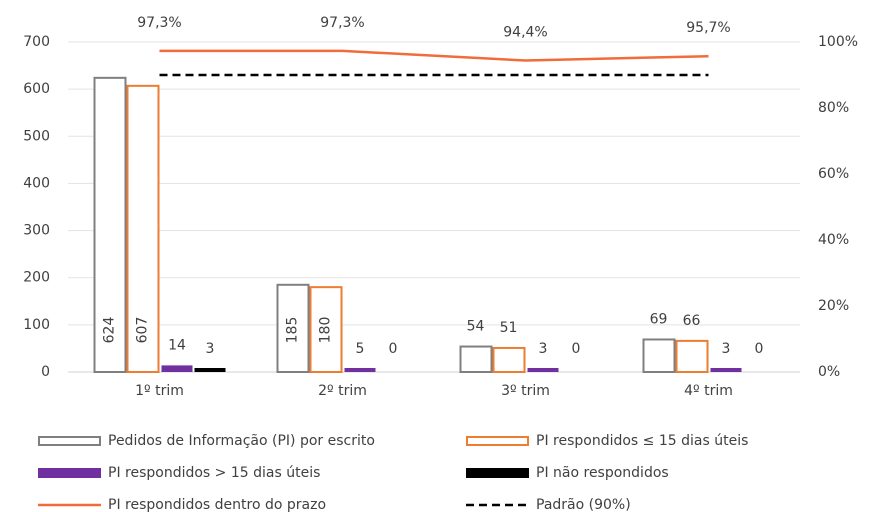  I want to click on legend-label: PI respondidos ≤ 15 dias úteis, so click(642, 441).